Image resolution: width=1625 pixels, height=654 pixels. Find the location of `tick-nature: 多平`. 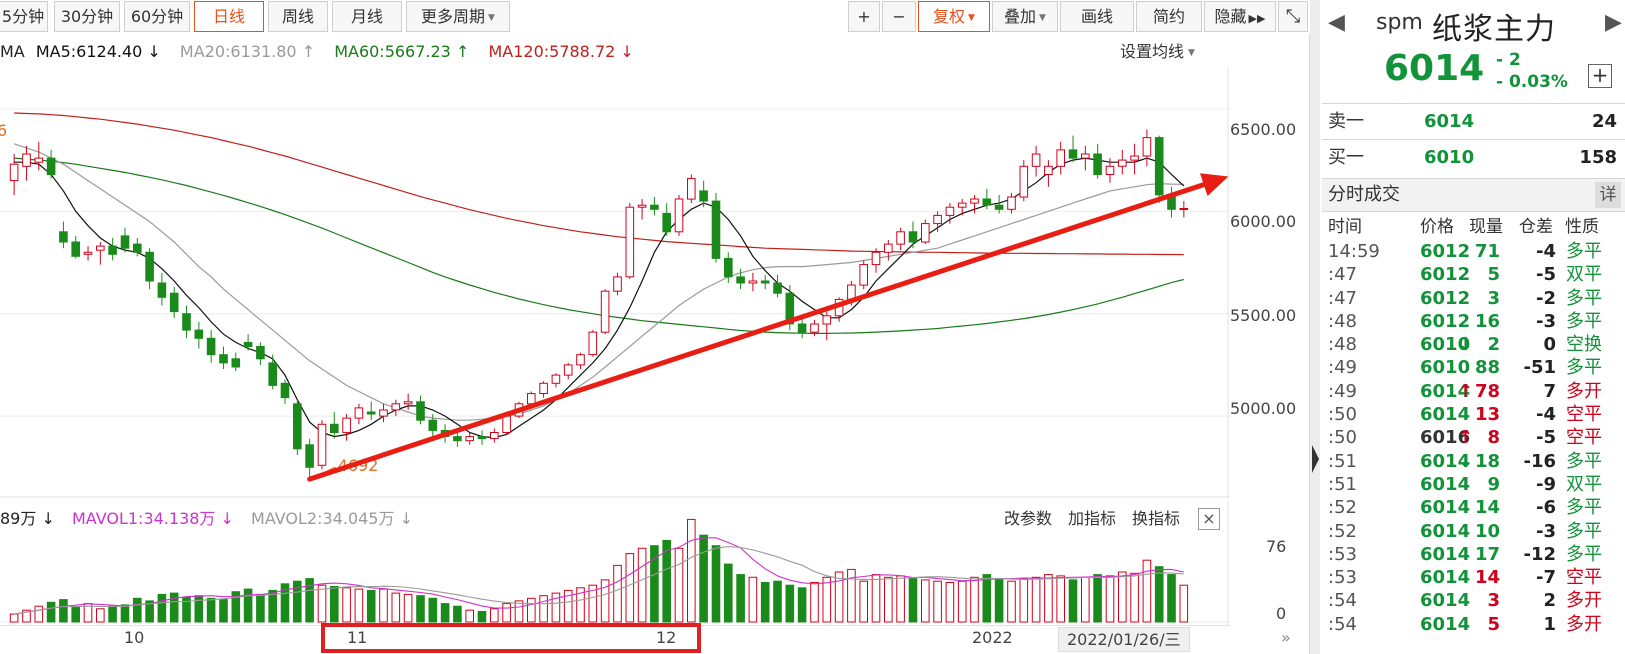

tick-nature: 多平 is located at coordinates (1584, 298).